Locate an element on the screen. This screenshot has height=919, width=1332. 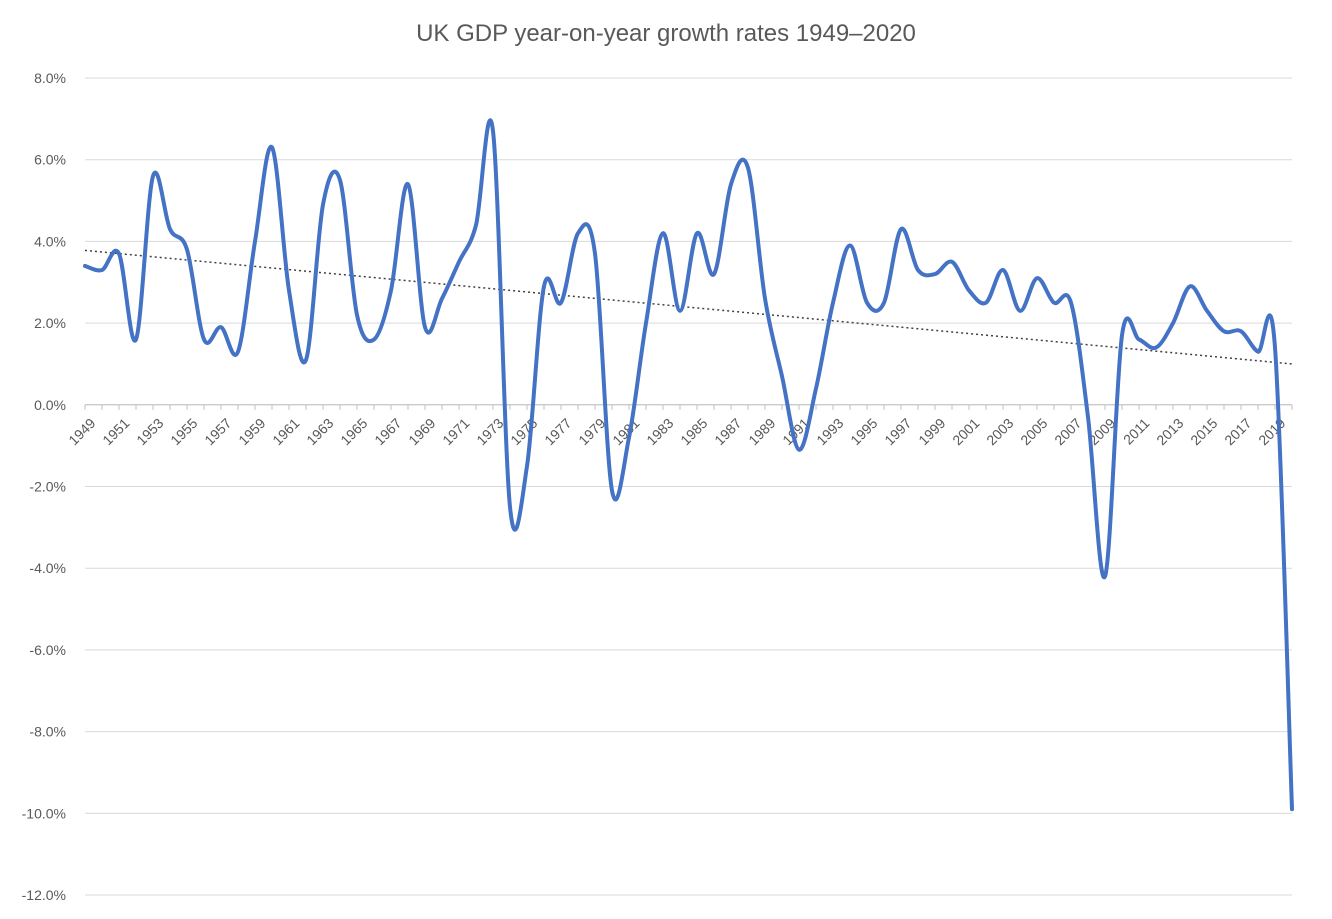
x-tick-label: 2007 is located at coordinates (1067, 431).